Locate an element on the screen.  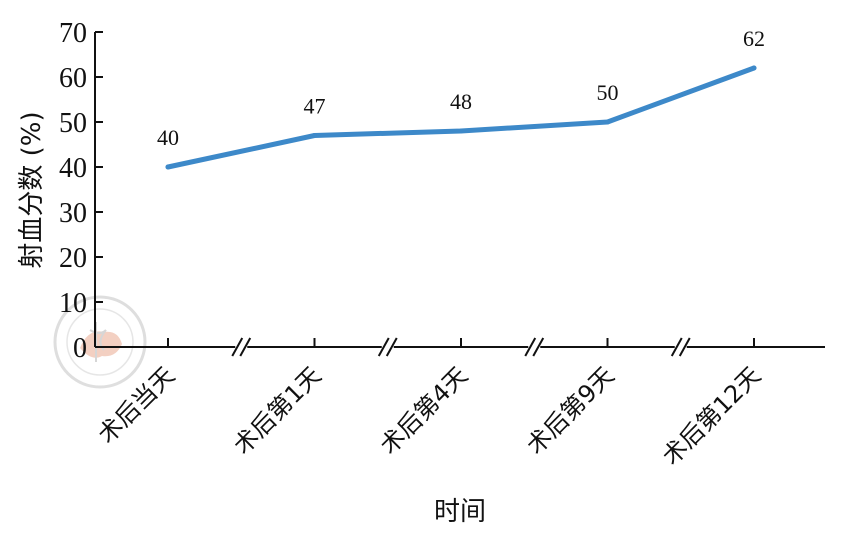
axis-break-marks is located at coordinates (461, 347).